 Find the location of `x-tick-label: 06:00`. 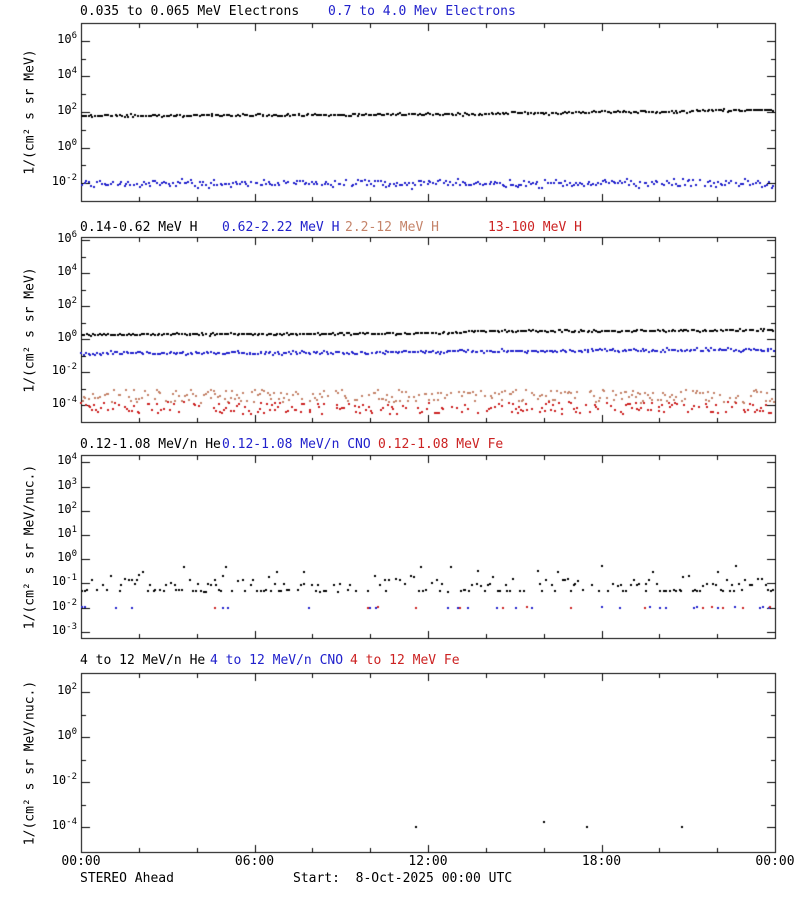

x-tick-label: 06:00 is located at coordinates (254, 861).